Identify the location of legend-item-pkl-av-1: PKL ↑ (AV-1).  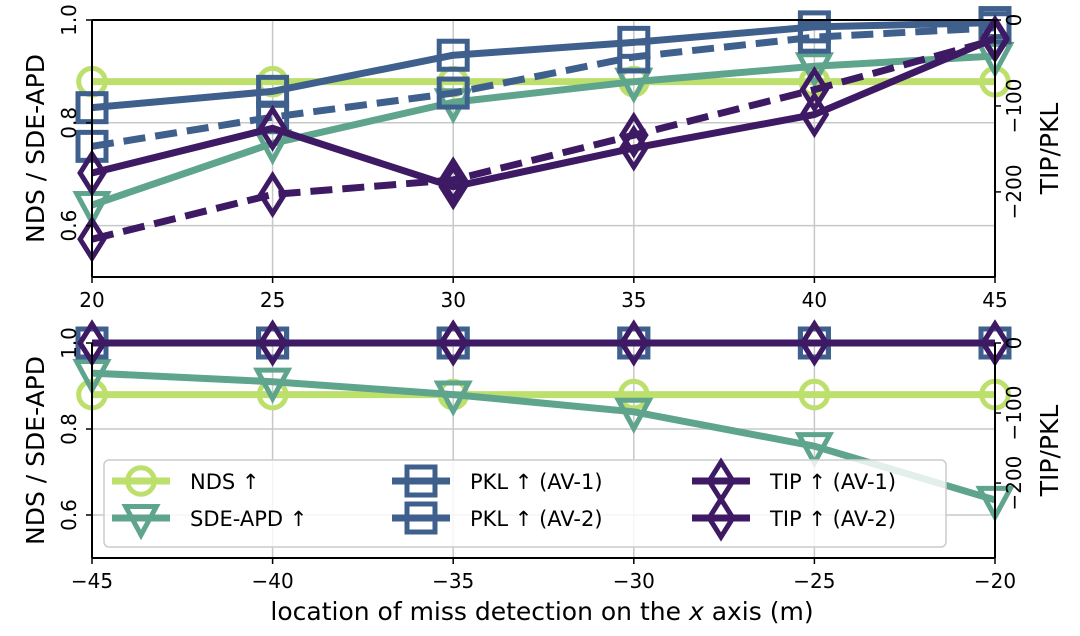
(497, 481).